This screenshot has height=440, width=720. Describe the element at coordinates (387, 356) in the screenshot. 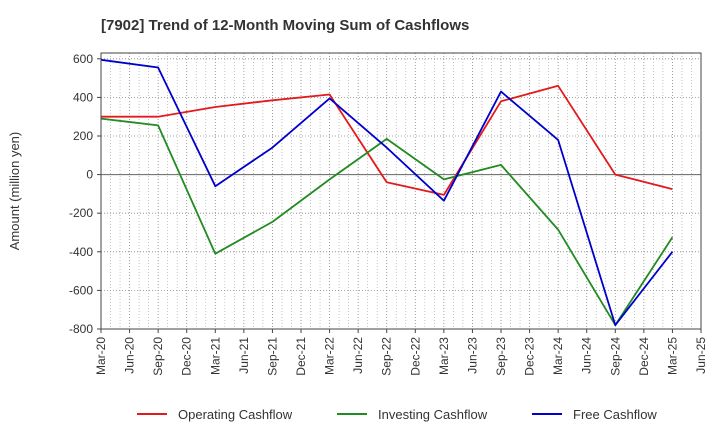

I see `x-tick-label: Sep-22` at that location.